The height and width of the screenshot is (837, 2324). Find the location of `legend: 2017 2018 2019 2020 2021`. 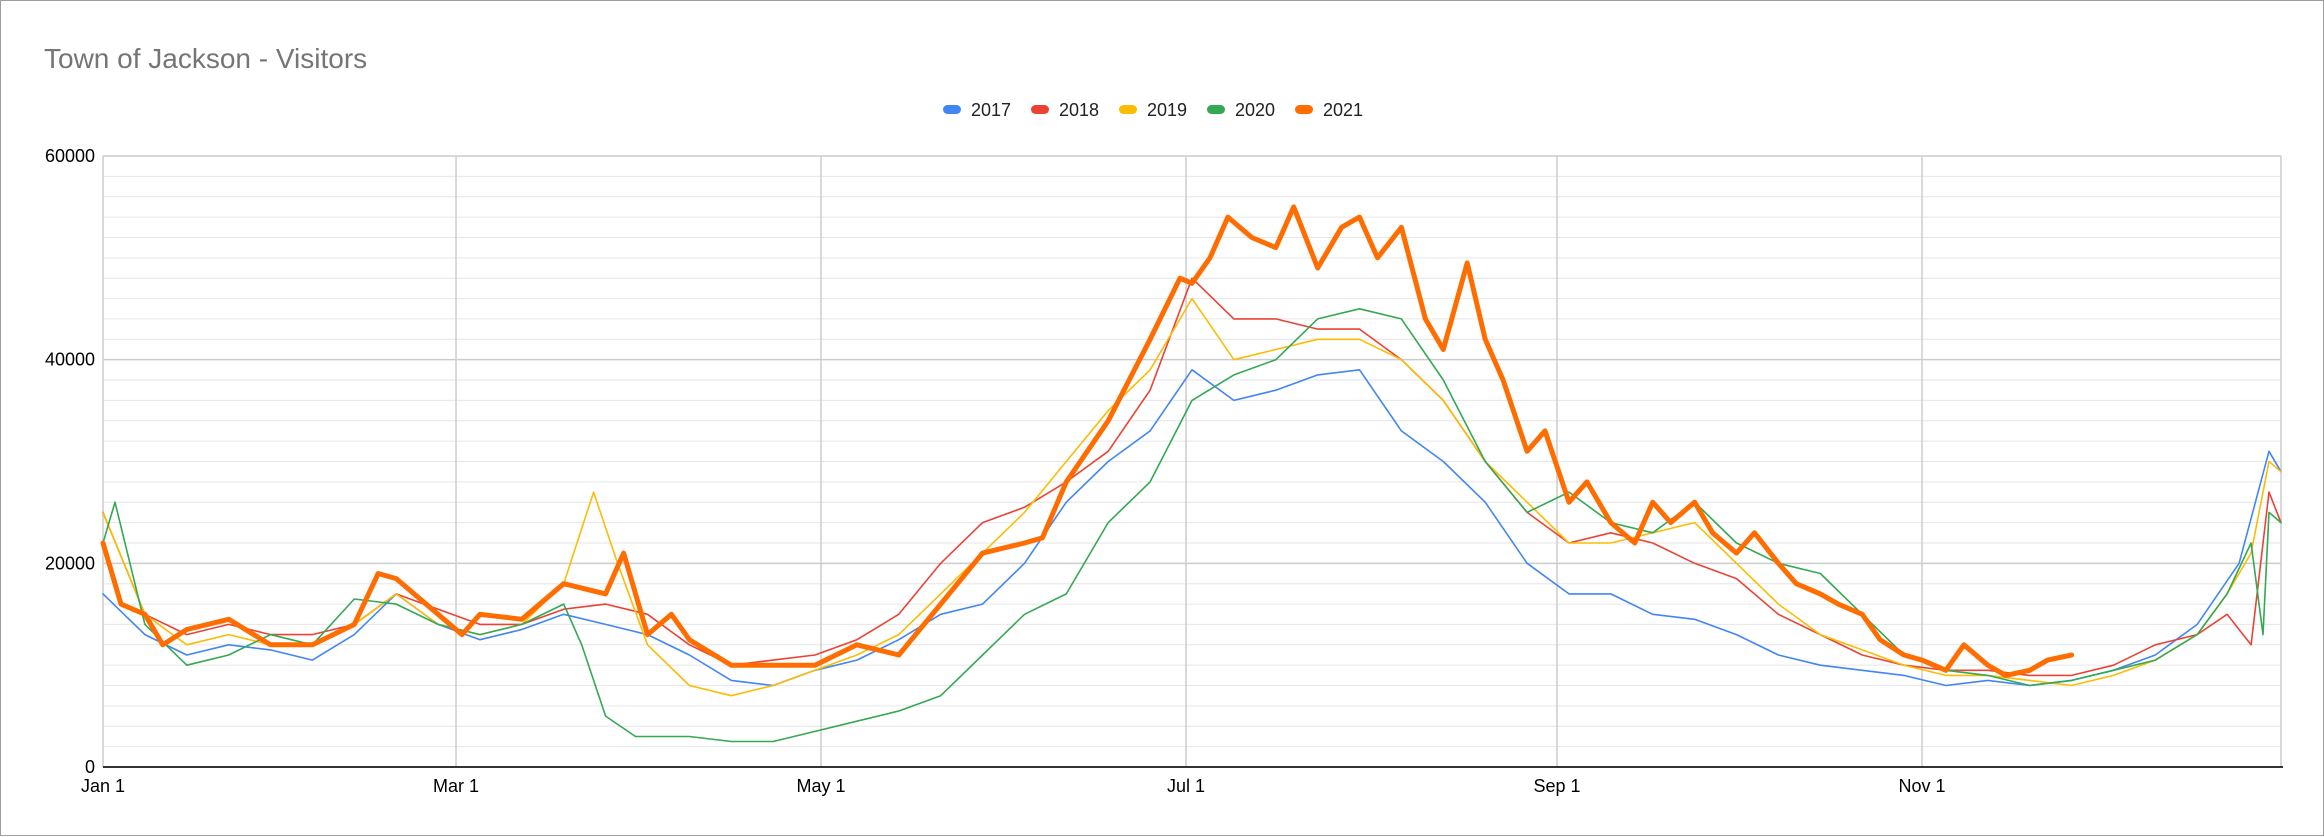

legend: 2017 2018 2019 2020 2021 is located at coordinates (1153, 110).